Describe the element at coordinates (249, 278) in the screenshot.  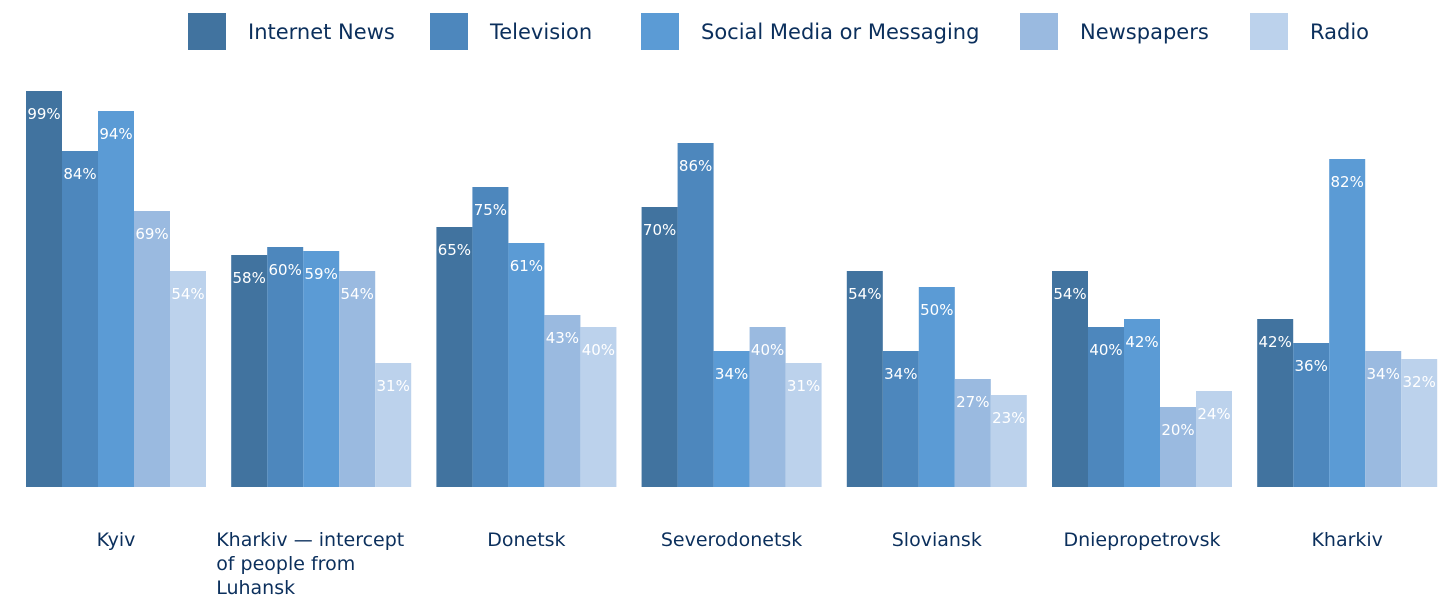
I see `value-label: 58%` at that location.